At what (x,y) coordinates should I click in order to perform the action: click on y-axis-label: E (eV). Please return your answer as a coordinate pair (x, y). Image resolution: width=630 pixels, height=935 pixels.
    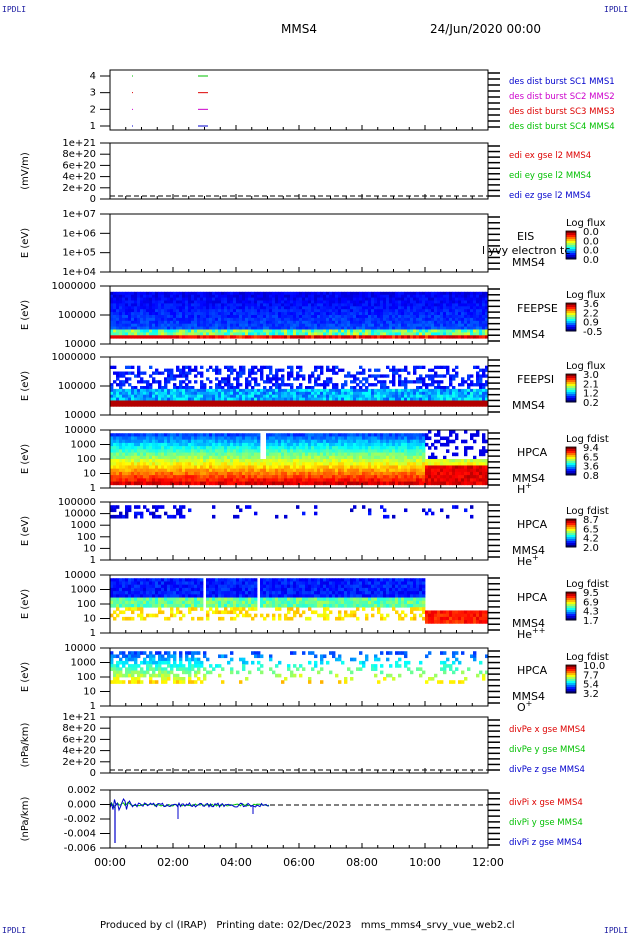
    Looking at the image, I should click on (25, 386).